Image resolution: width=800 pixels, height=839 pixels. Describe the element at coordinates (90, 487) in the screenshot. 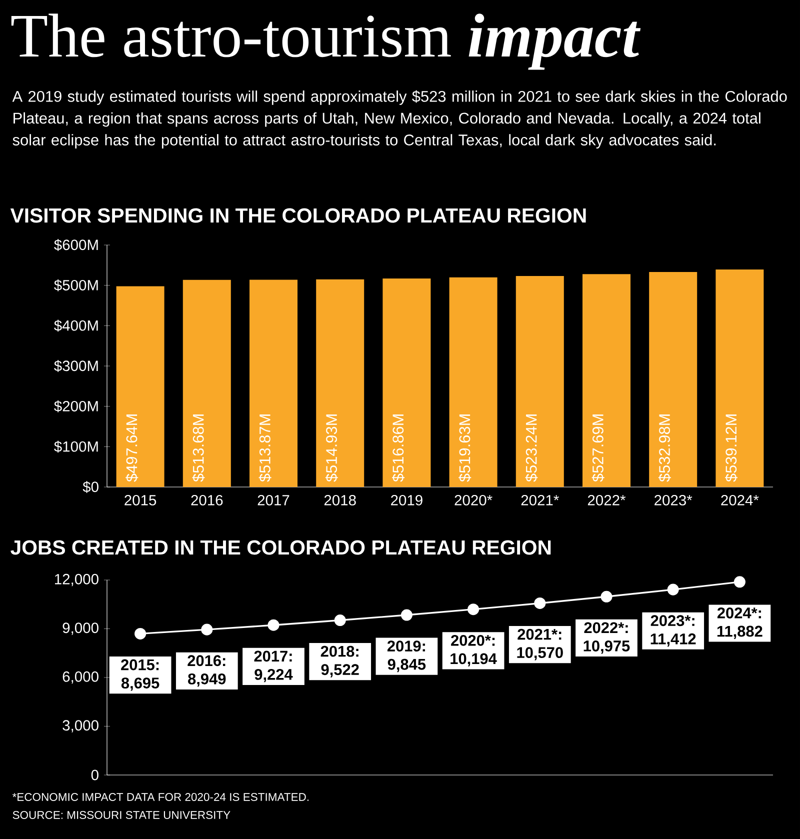

I see `y-tick-label: $0` at that location.